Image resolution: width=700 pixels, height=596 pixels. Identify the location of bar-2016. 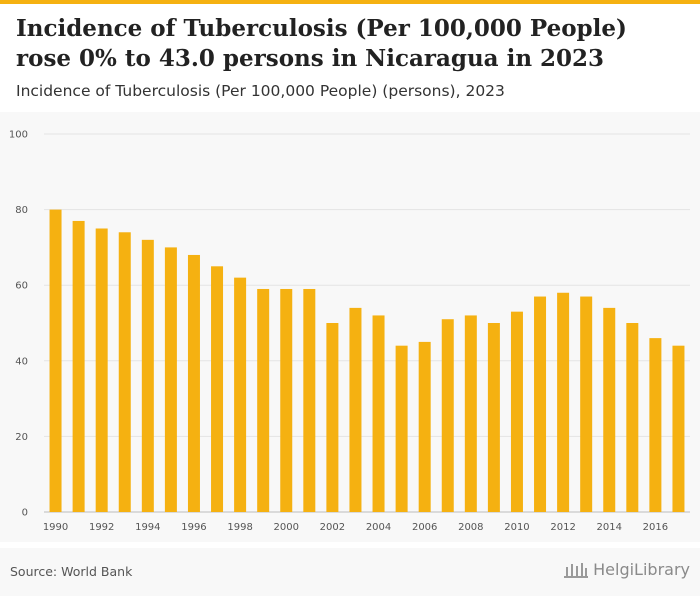
(655, 425).